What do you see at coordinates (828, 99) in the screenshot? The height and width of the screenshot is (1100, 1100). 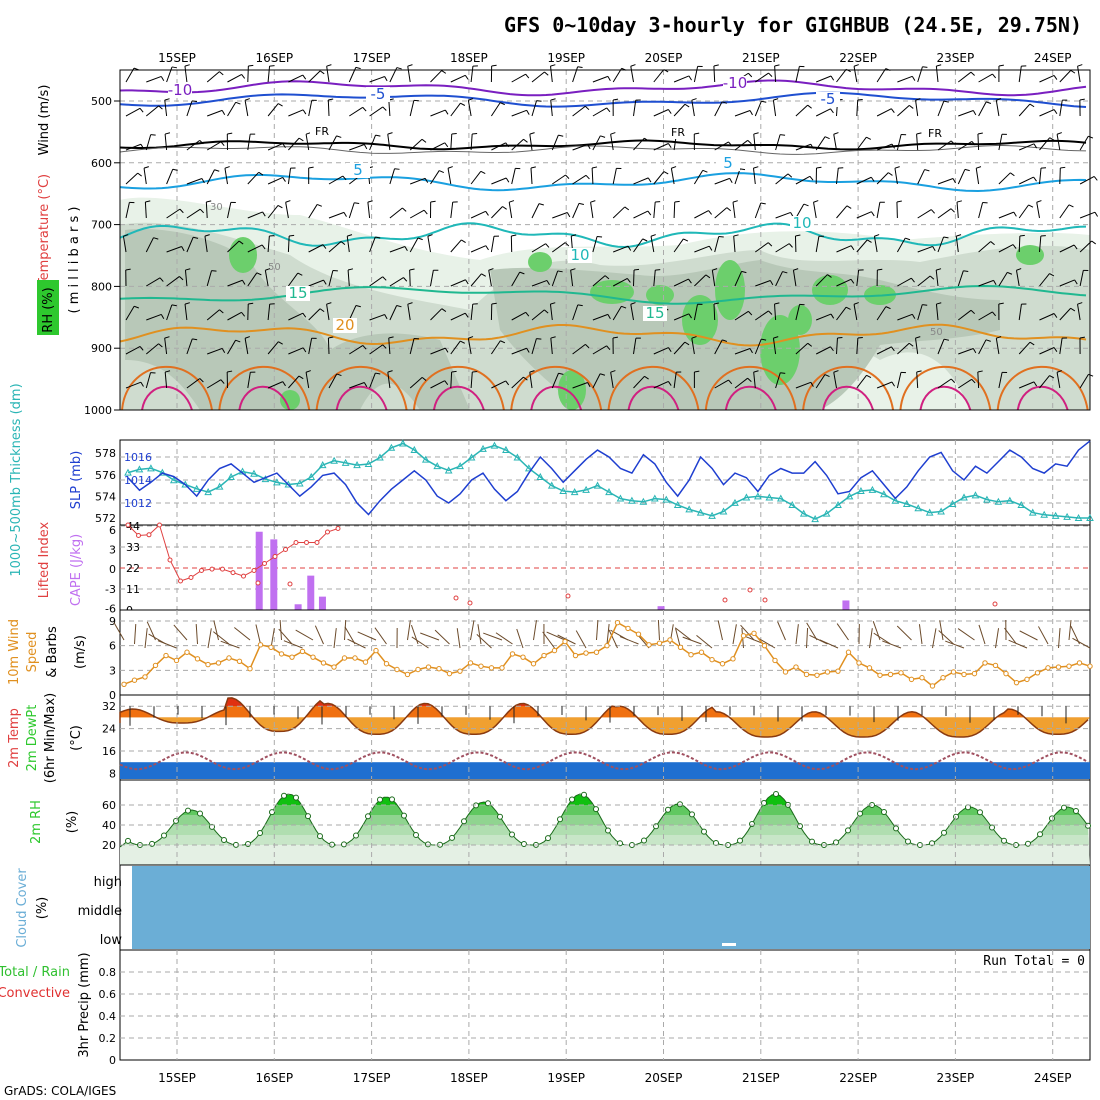 I see `contour-label: -5` at bounding box center [828, 99].